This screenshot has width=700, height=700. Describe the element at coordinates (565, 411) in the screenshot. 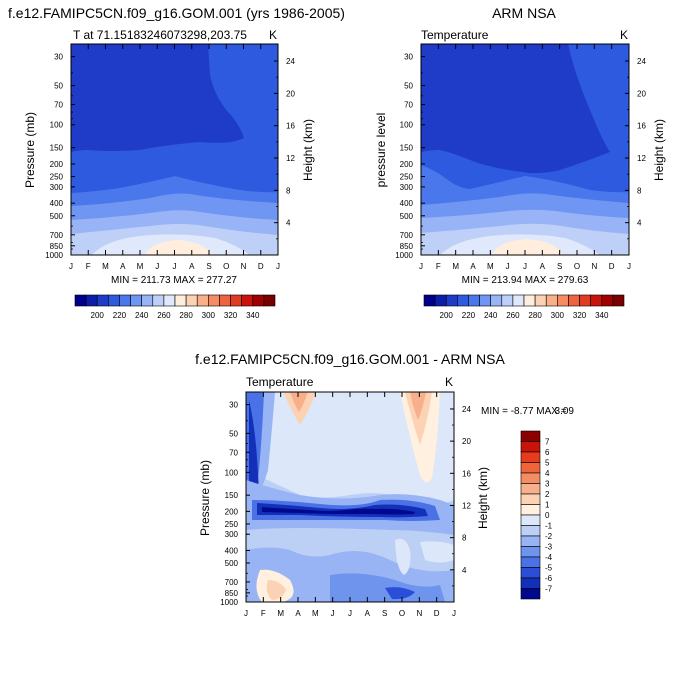

I see `max-value-label: 3.09` at that location.